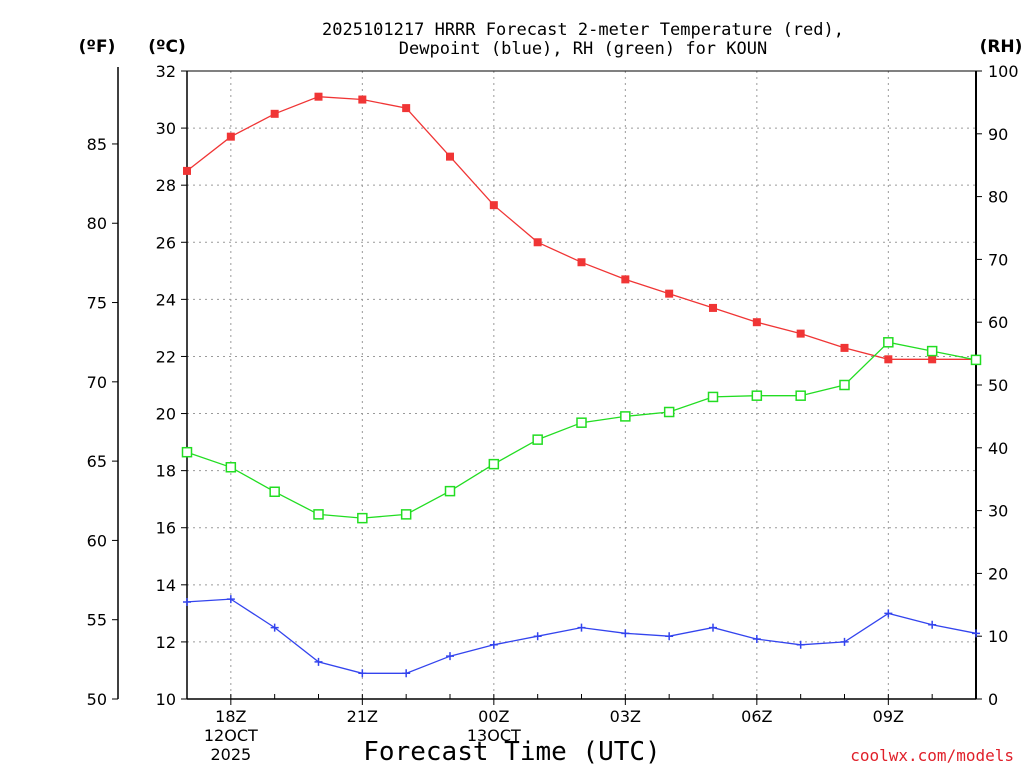 Image resolution: width=1024 pixels, height=768 pixels. What do you see at coordinates (998, 448) in the screenshot?
I see `rh-tick-label: 40` at bounding box center [998, 448].